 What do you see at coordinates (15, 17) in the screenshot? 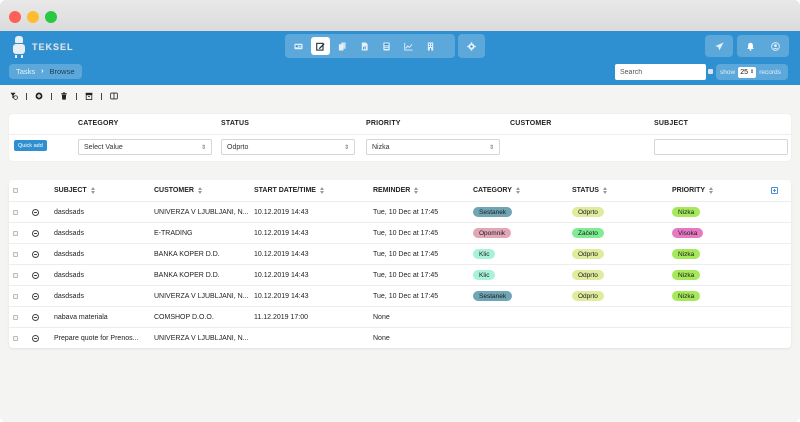
I see `close-window-button` at bounding box center [15, 17].